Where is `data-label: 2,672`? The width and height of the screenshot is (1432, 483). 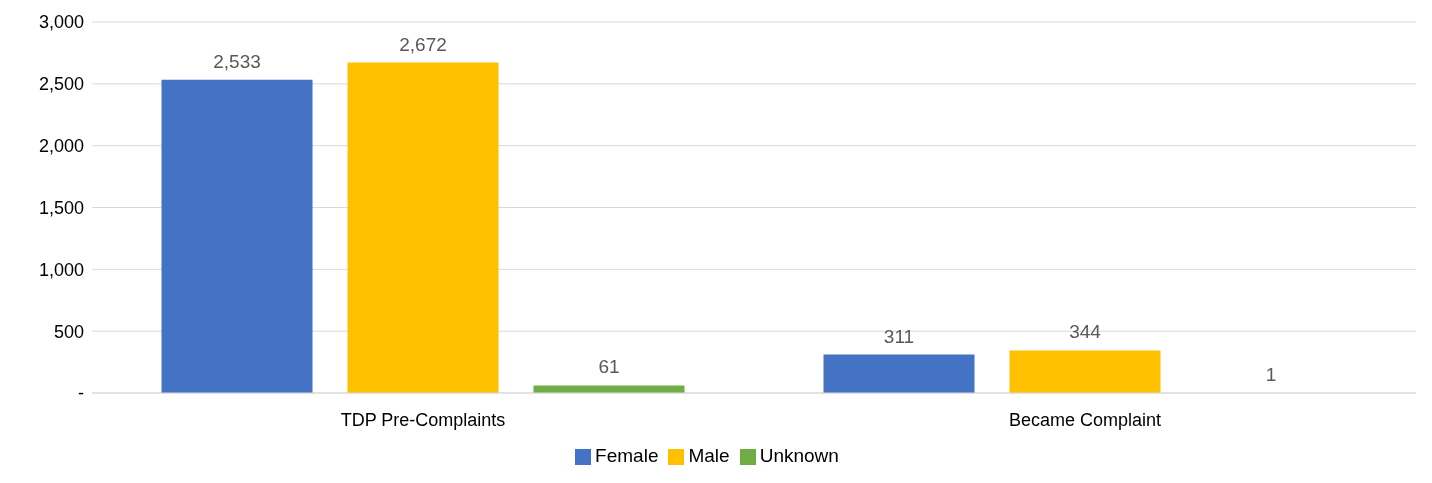 data-label: 2,672 is located at coordinates (423, 44).